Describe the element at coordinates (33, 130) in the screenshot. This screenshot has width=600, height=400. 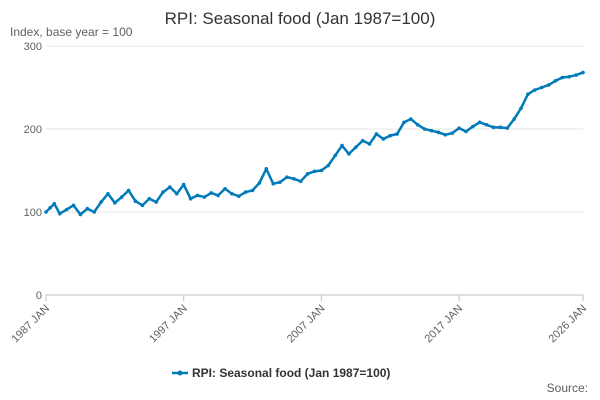
I see `y-tick-label-200: 200` at that location.